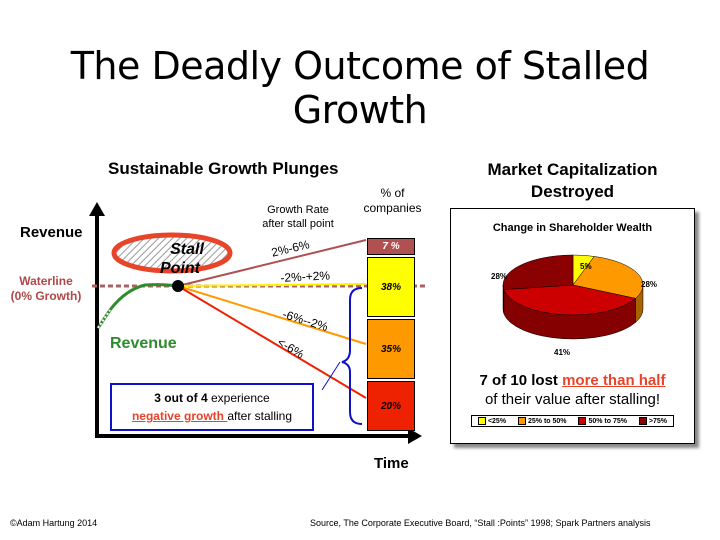  What do you see at coordinates (649, 284) in the screenshot?
I see `pie-label-25-50: 28%` at bounding box center [649, 284].